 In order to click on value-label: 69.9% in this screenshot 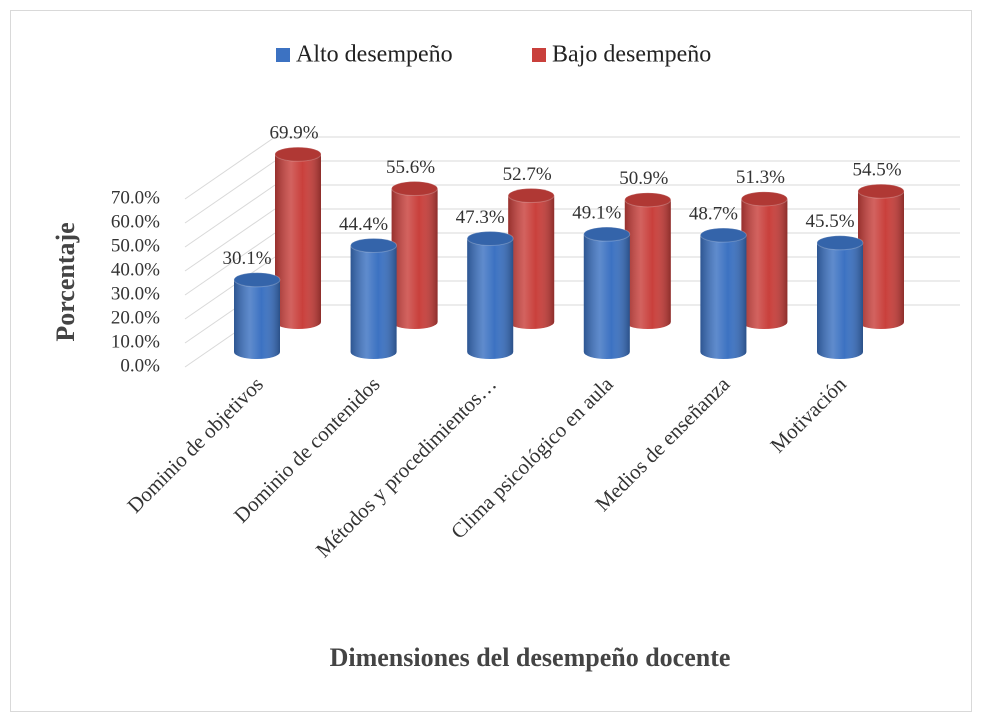, I will do `click(293, 133)`.